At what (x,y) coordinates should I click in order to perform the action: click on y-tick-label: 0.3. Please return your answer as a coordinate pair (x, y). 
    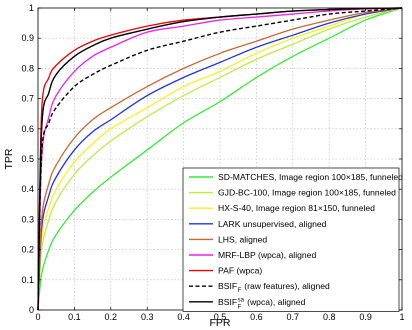
    Looking at the image, I should click on (27, 219).